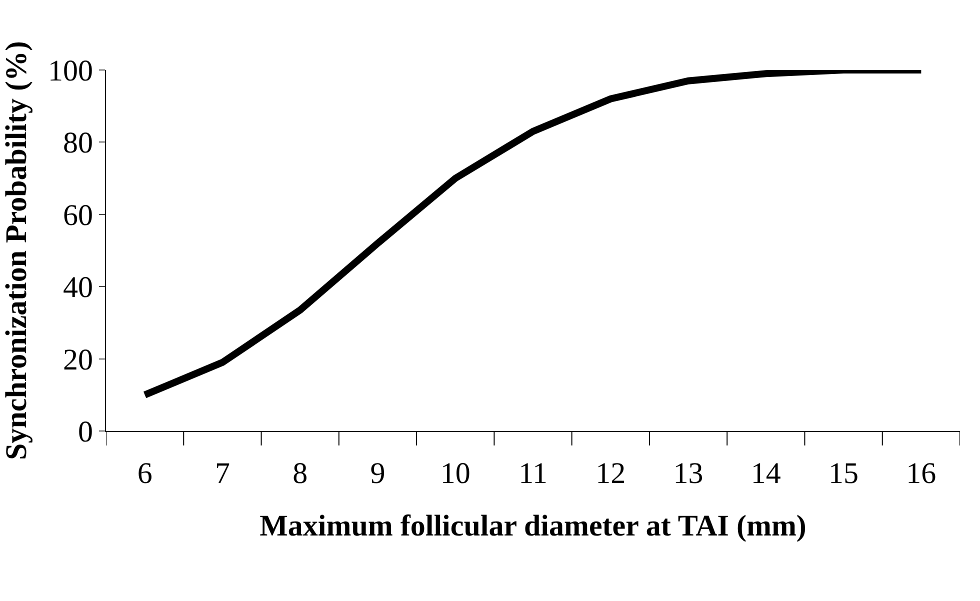 This screenshot has width=980, height=601. What do you see at coordinates (70, 71) in the screenshot?
I see `y-tick-label: 100` at bounding box center [70, 71].